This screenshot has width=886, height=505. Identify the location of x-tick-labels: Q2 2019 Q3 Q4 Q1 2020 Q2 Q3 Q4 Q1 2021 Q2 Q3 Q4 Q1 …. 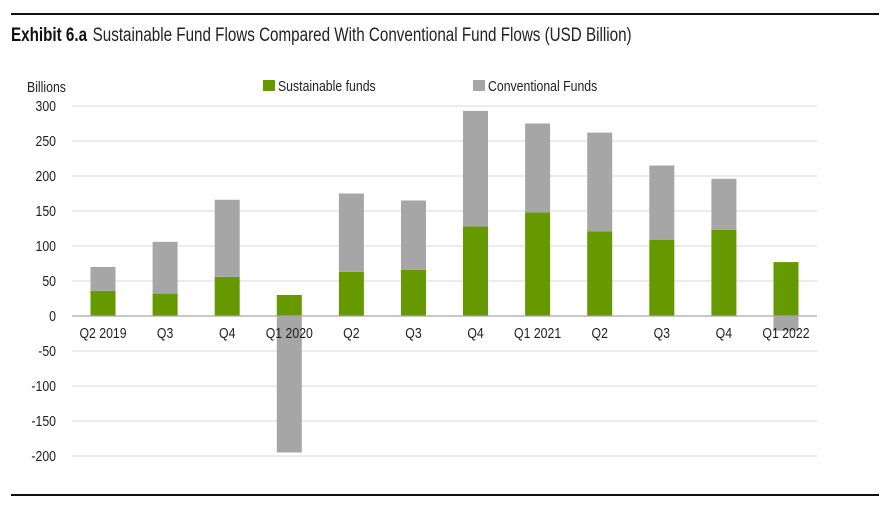
(444, 333).